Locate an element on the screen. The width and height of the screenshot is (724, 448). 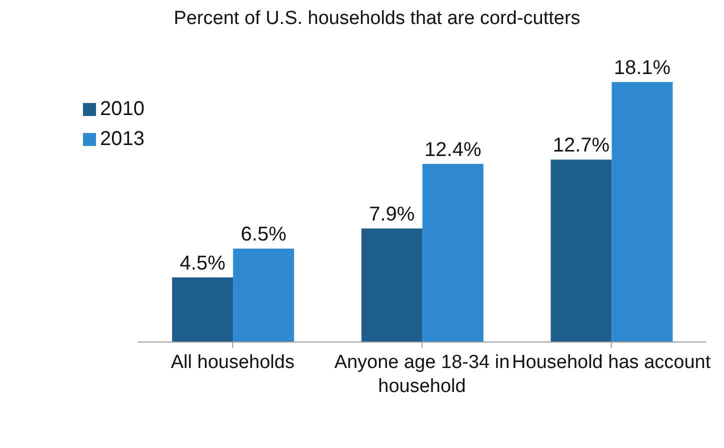
chart-title: Percent of U.S. households that are cord-cutters is located at coordinates (377, 19).